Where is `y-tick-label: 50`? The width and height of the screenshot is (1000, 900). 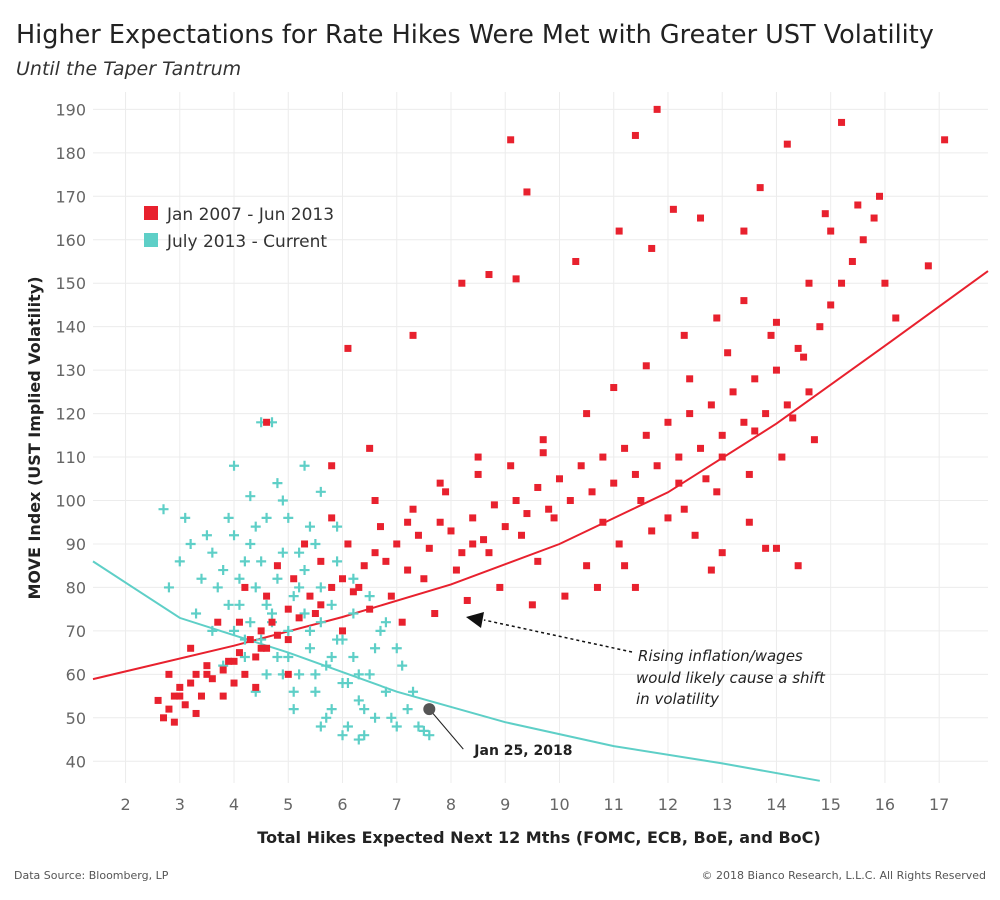
y-tick-label: 50 is located at coordinates (76, 718).